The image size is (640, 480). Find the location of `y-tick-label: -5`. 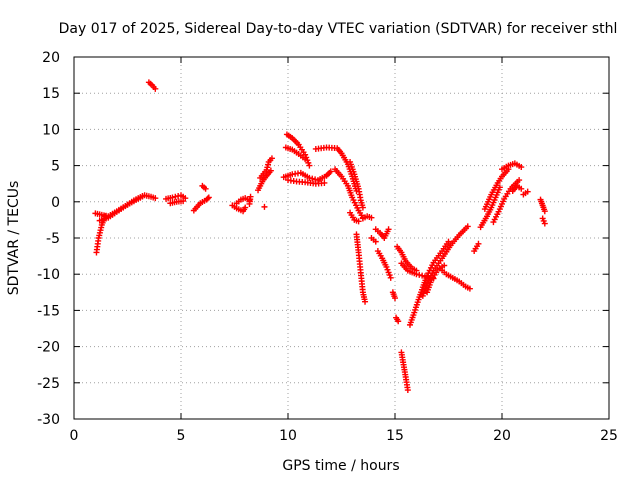

y-tick-label: -5 is located at coordinates (53, 239).